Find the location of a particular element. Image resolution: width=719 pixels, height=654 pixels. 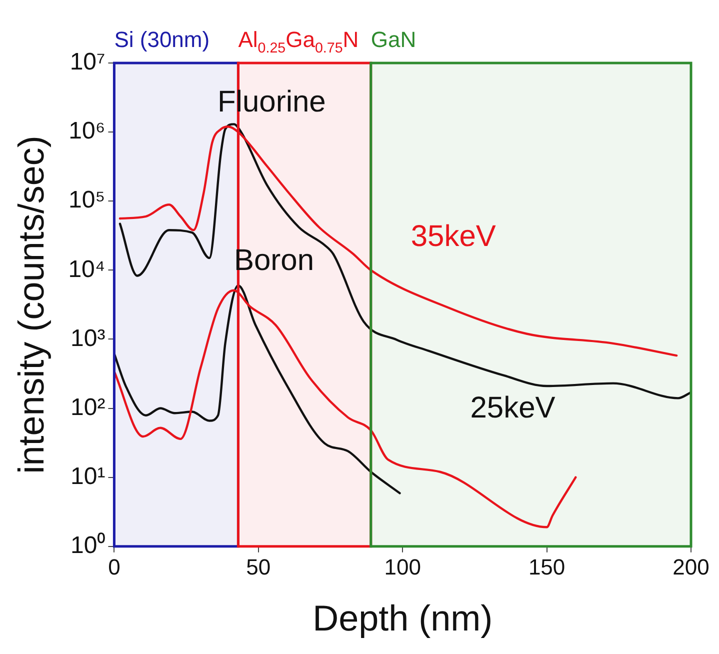

x-tick-label: 100 is located at coordinates (402, 567).